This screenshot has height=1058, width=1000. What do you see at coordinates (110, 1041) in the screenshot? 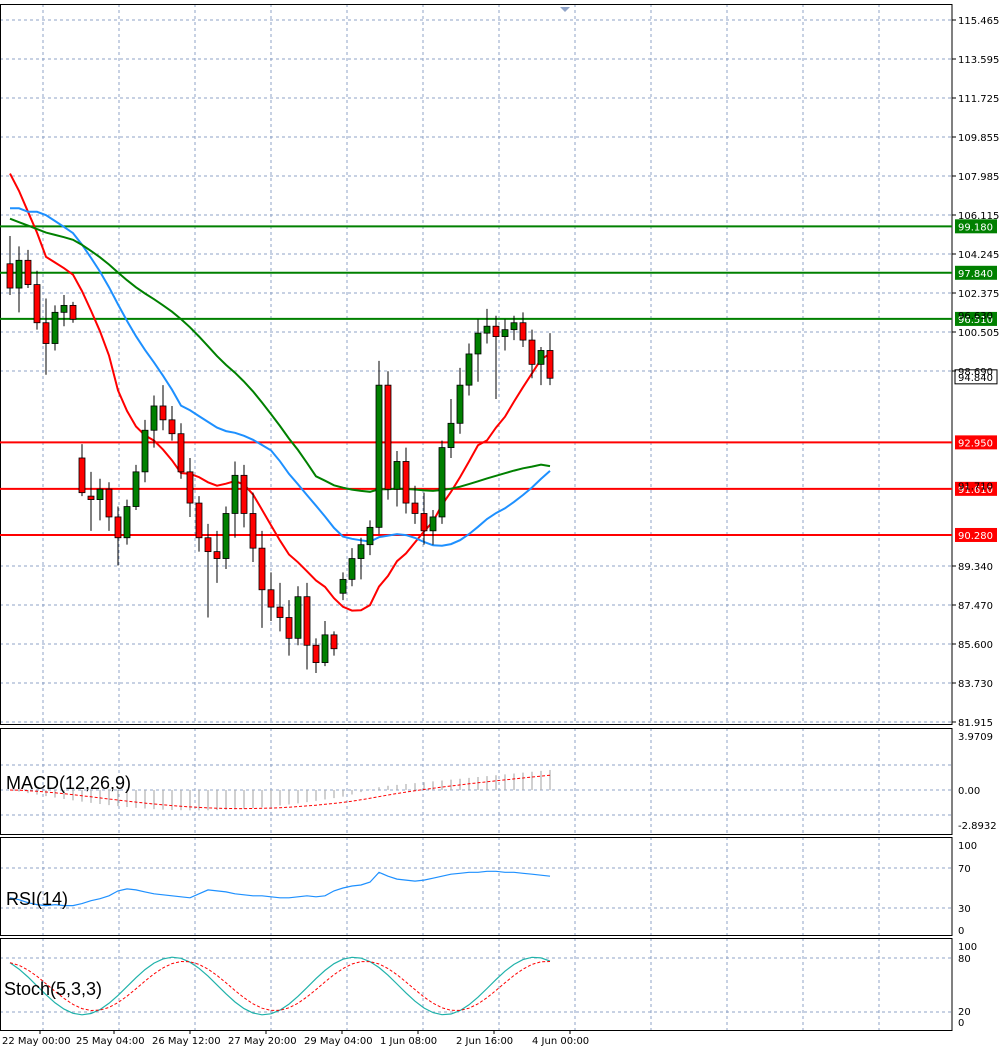
I see `time-label: 25 May 04:00` at bounding box center [110, 1041].